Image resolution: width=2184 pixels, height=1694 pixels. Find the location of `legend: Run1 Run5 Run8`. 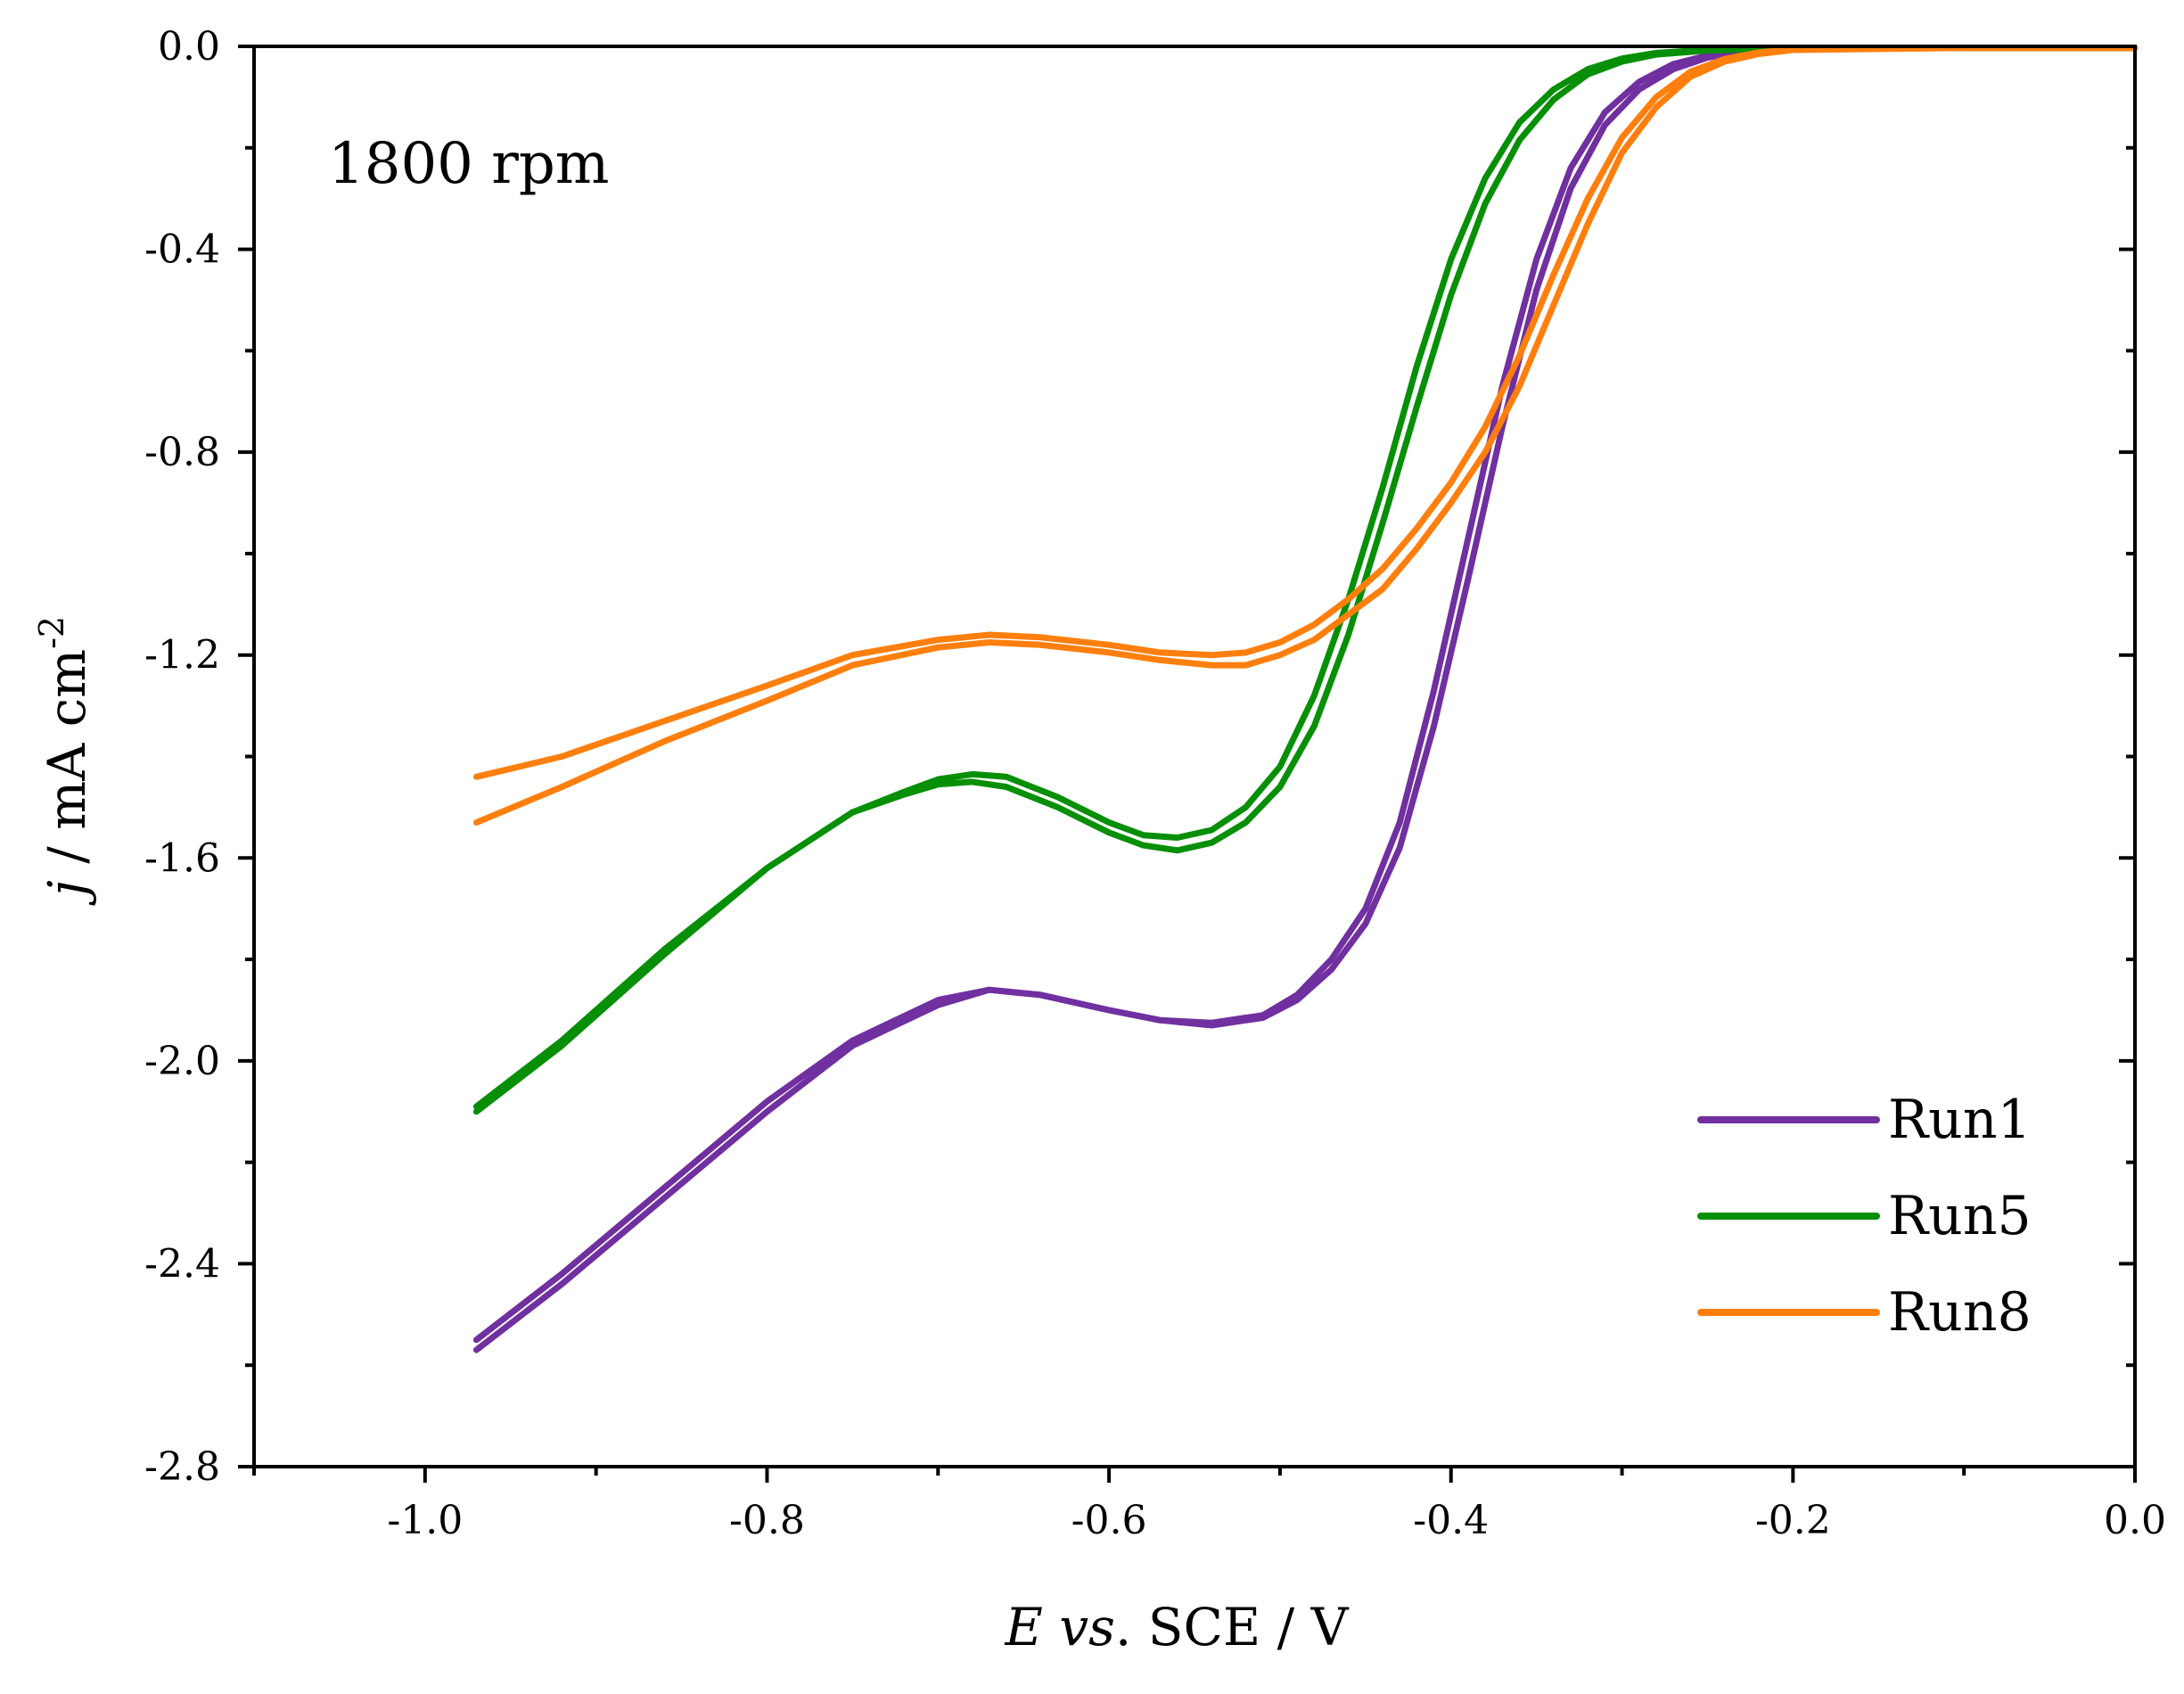

legend: Run1 Run5 Run8 is located at coordinates (1865, 1216).